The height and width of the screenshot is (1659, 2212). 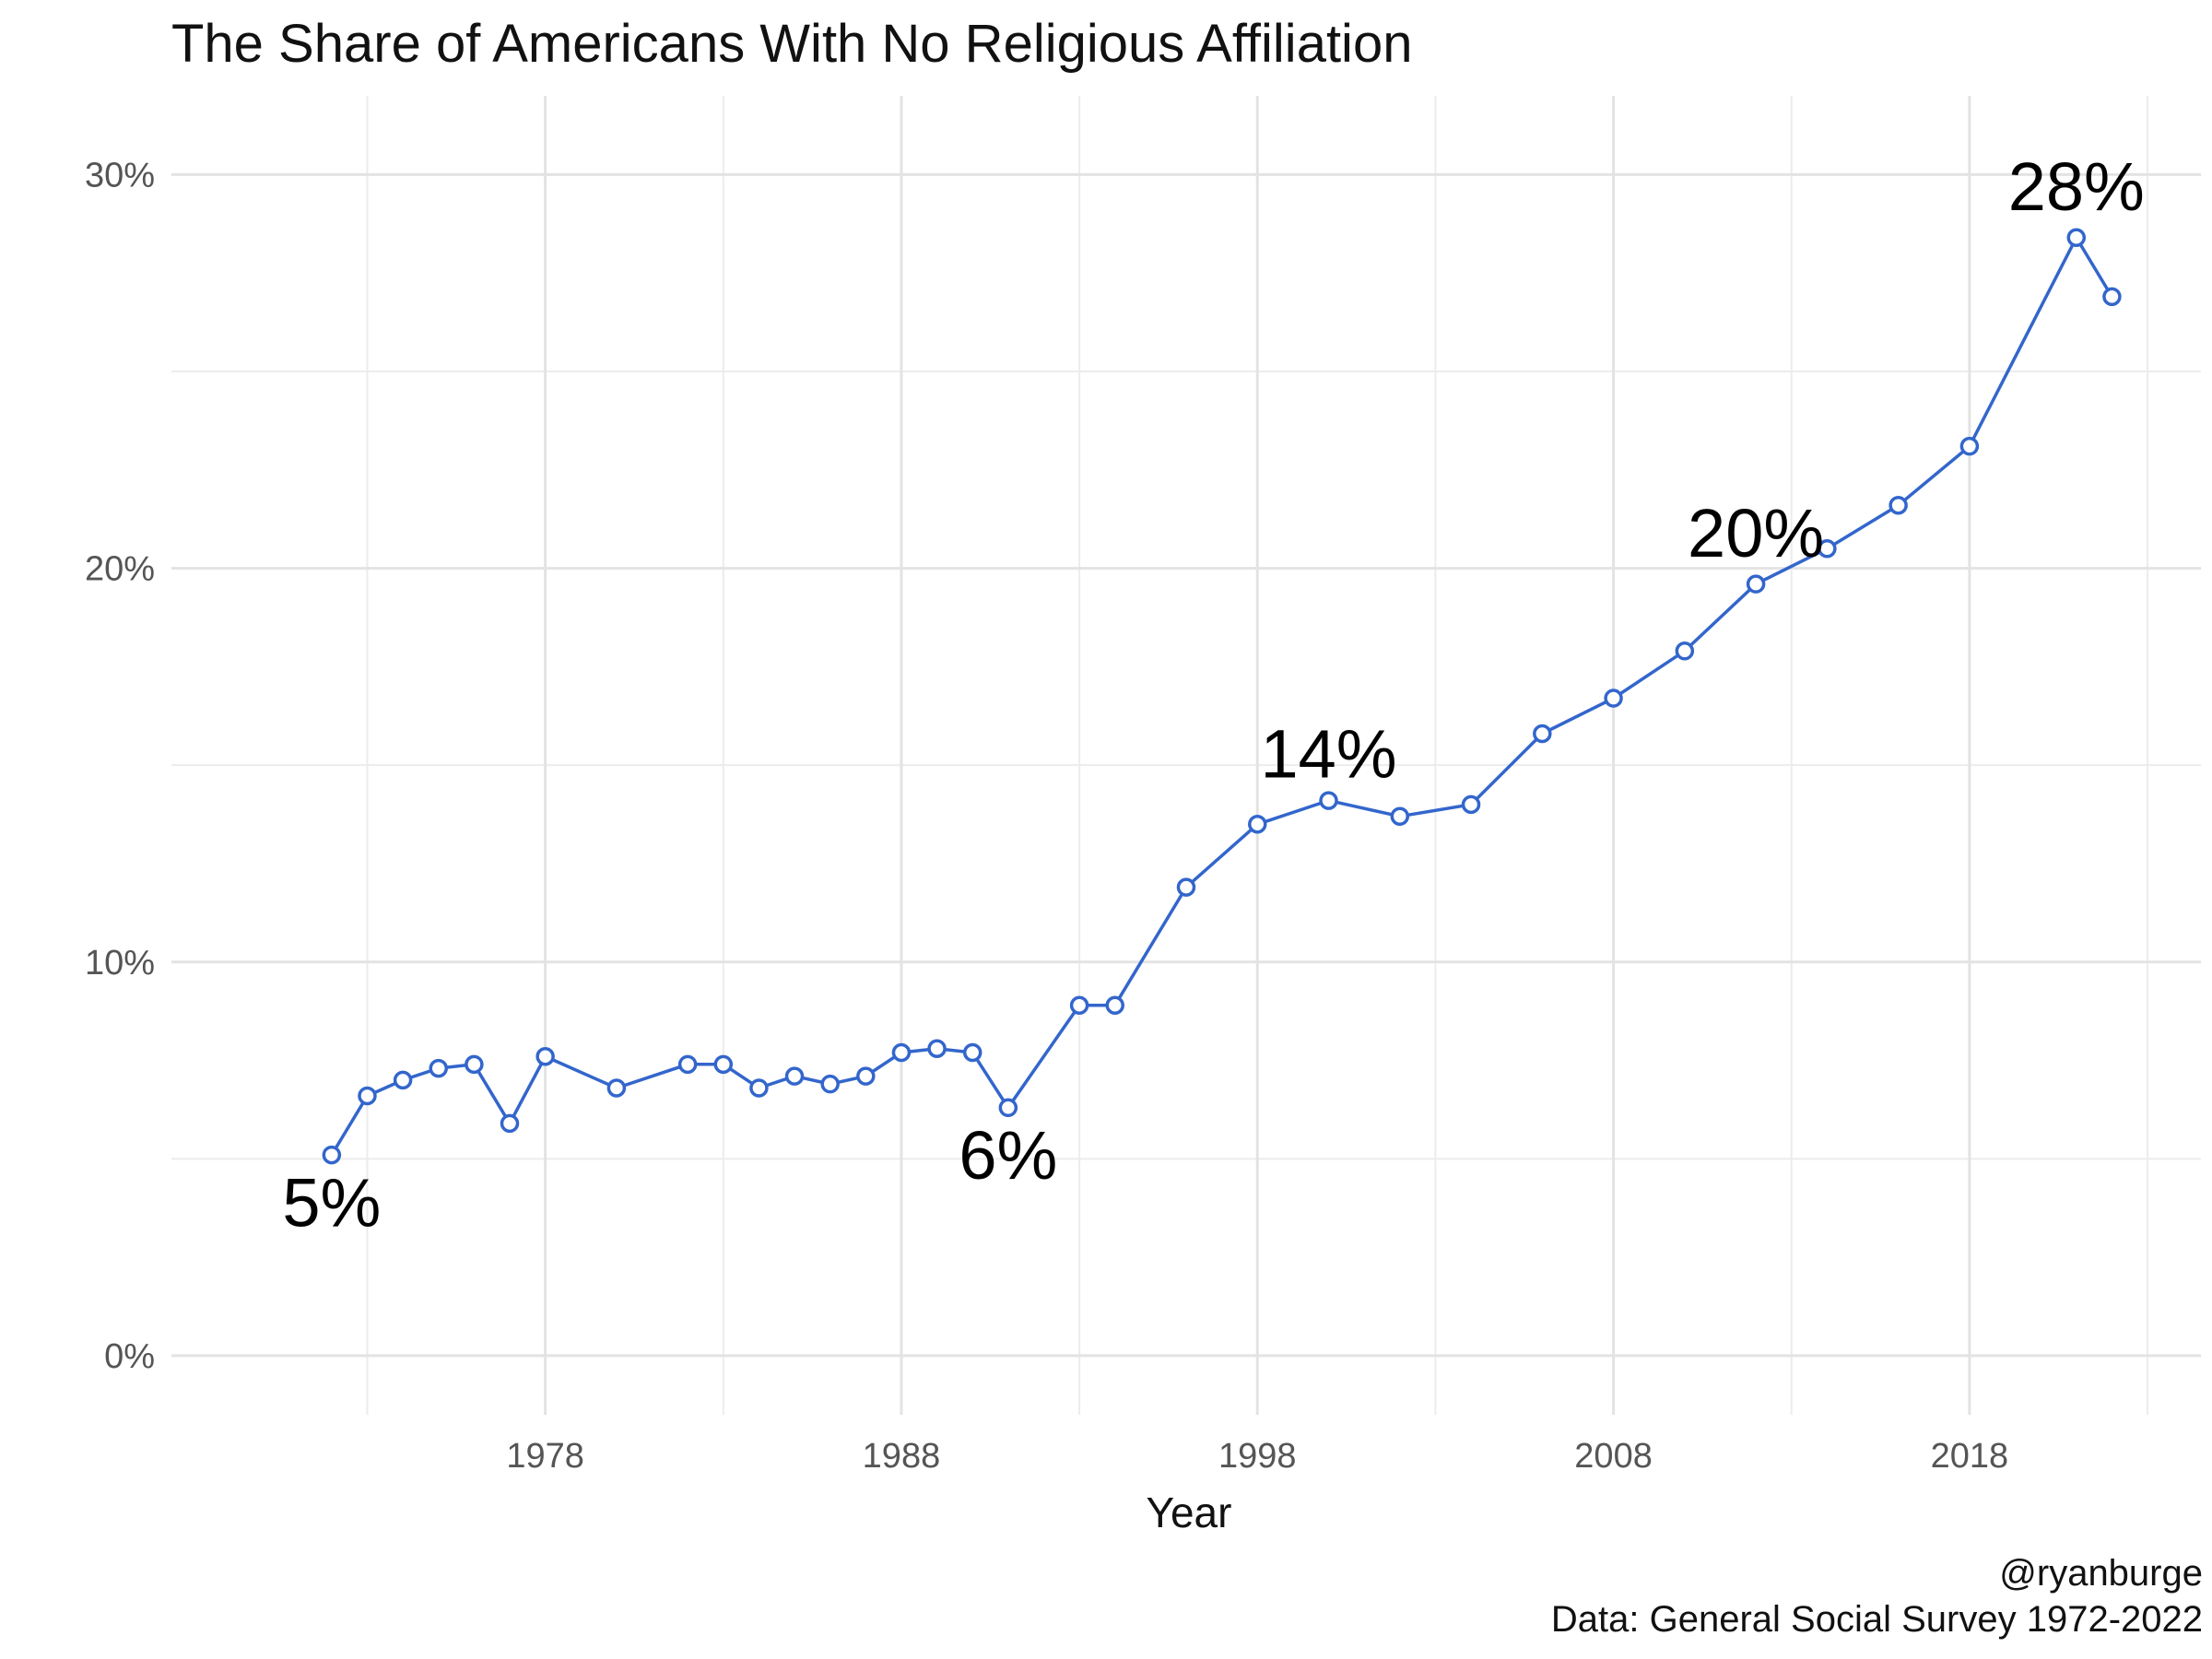 What do you see at coordinates (331, 1202) in the screenshot?
I see `annotation-label: 5%` at bounding box center [331, 1202].